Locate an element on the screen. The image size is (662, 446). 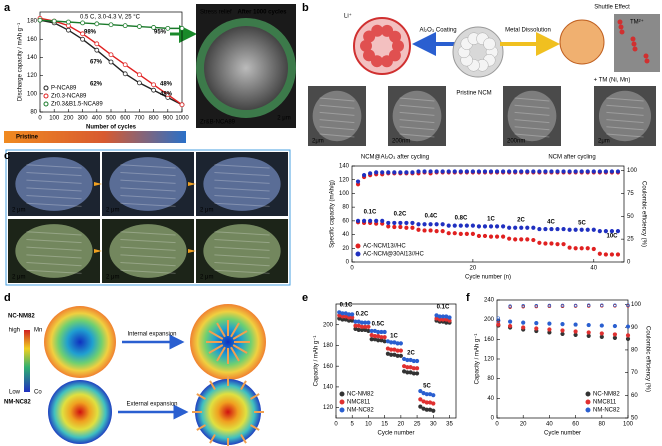
annotation: 0.2C is located at coordinates (362, 315).